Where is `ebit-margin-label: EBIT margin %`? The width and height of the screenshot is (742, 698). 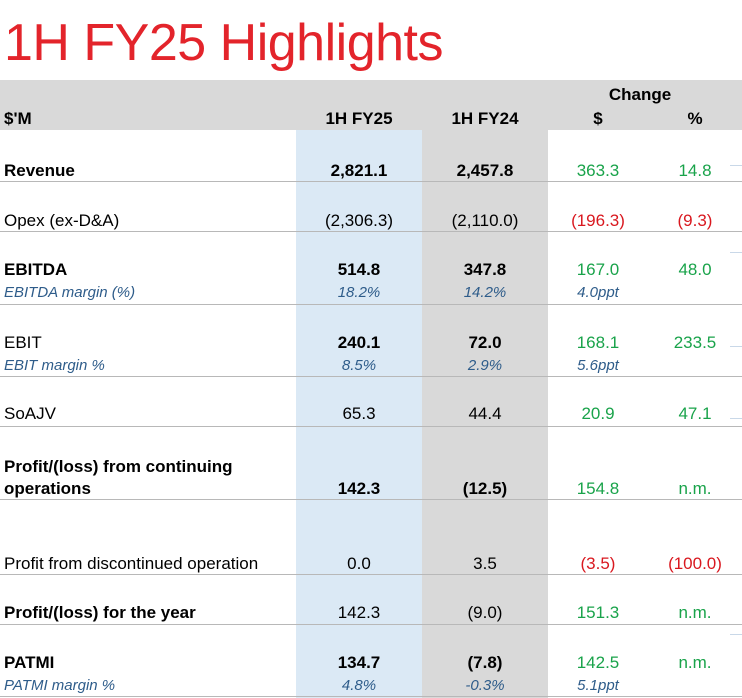
ebit-margin-label: EBIT margin % is located at coordinates (54, 365).